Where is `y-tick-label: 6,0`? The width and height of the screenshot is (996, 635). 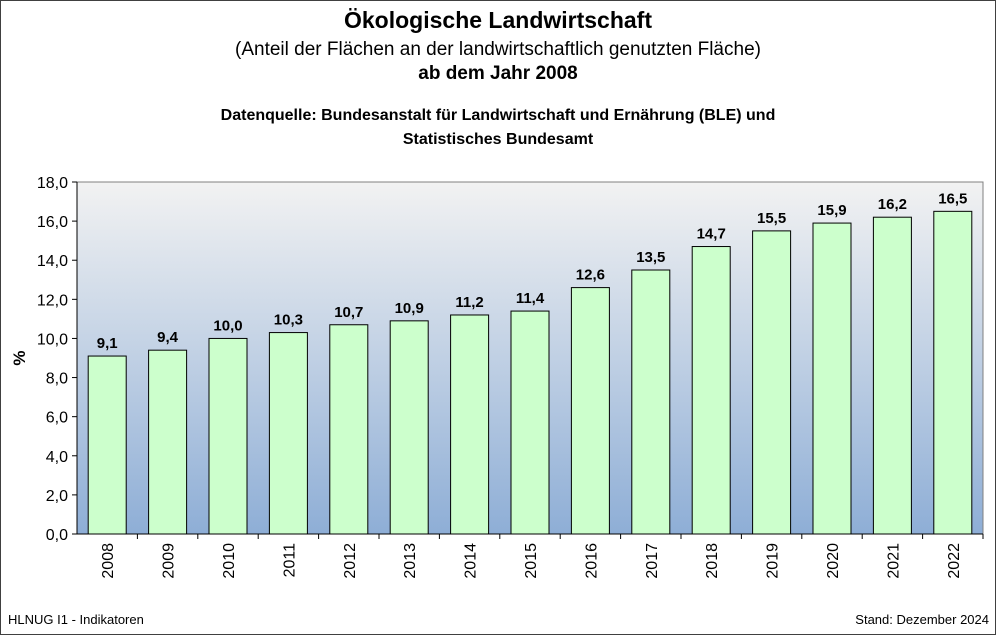
y-tick-label: 6,0 is located at coordinates (57, 418).